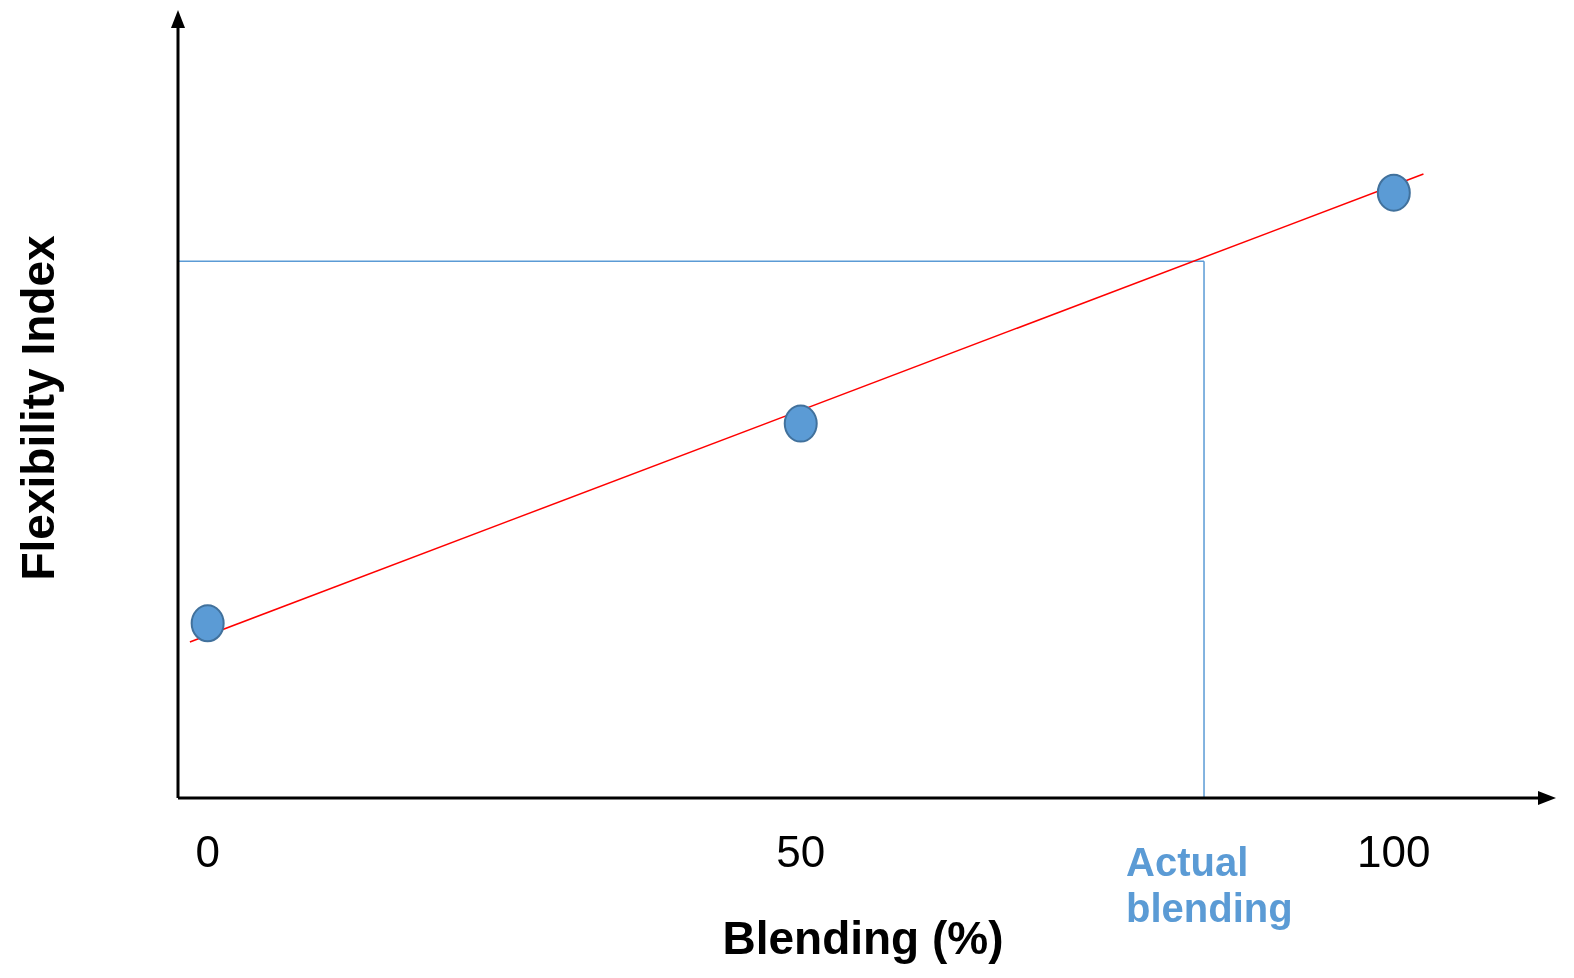 The width and height of the screenshot is (1574, 978). What do you see at coordinates (1394, 852) in the screenshot?
I see `x-tick-label: 100` at bounding box center [1394, 852].